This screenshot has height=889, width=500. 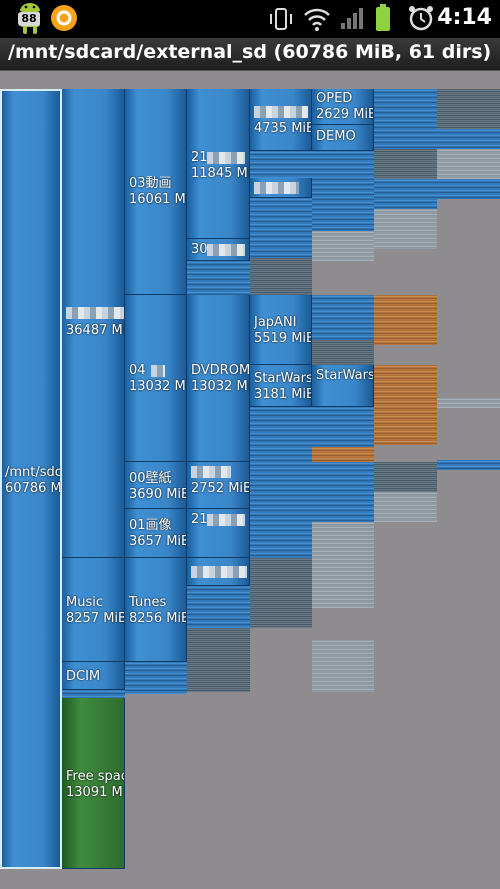 I want to click on block-size: 11845 Mi, so click(x=220, y=173).